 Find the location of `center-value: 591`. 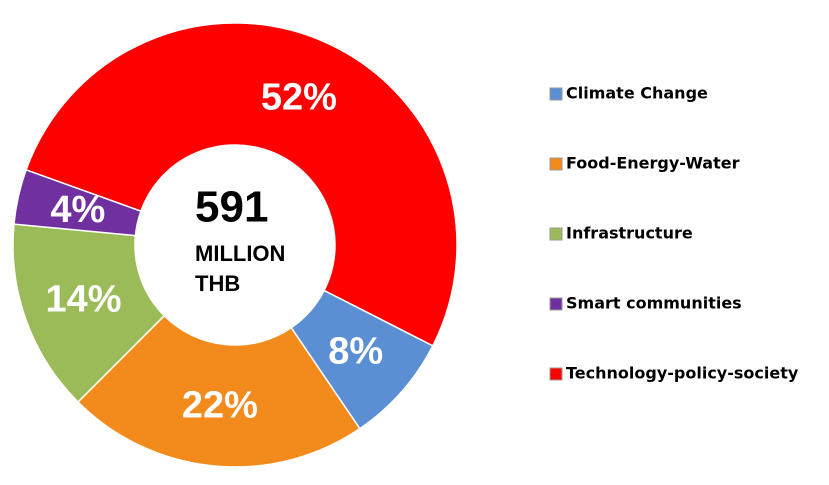

center-value: 591 is located at coordinates (231, 207).